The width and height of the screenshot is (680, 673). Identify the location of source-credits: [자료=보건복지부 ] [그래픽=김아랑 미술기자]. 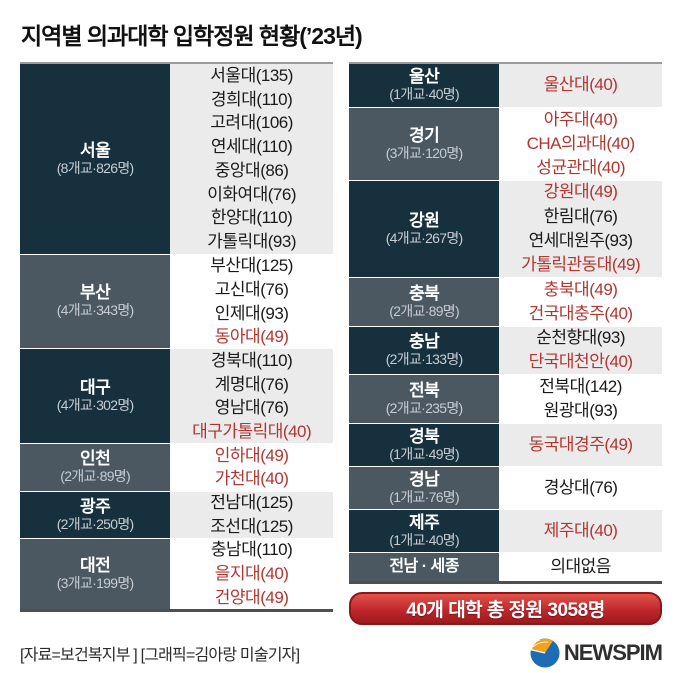
(160, 655).